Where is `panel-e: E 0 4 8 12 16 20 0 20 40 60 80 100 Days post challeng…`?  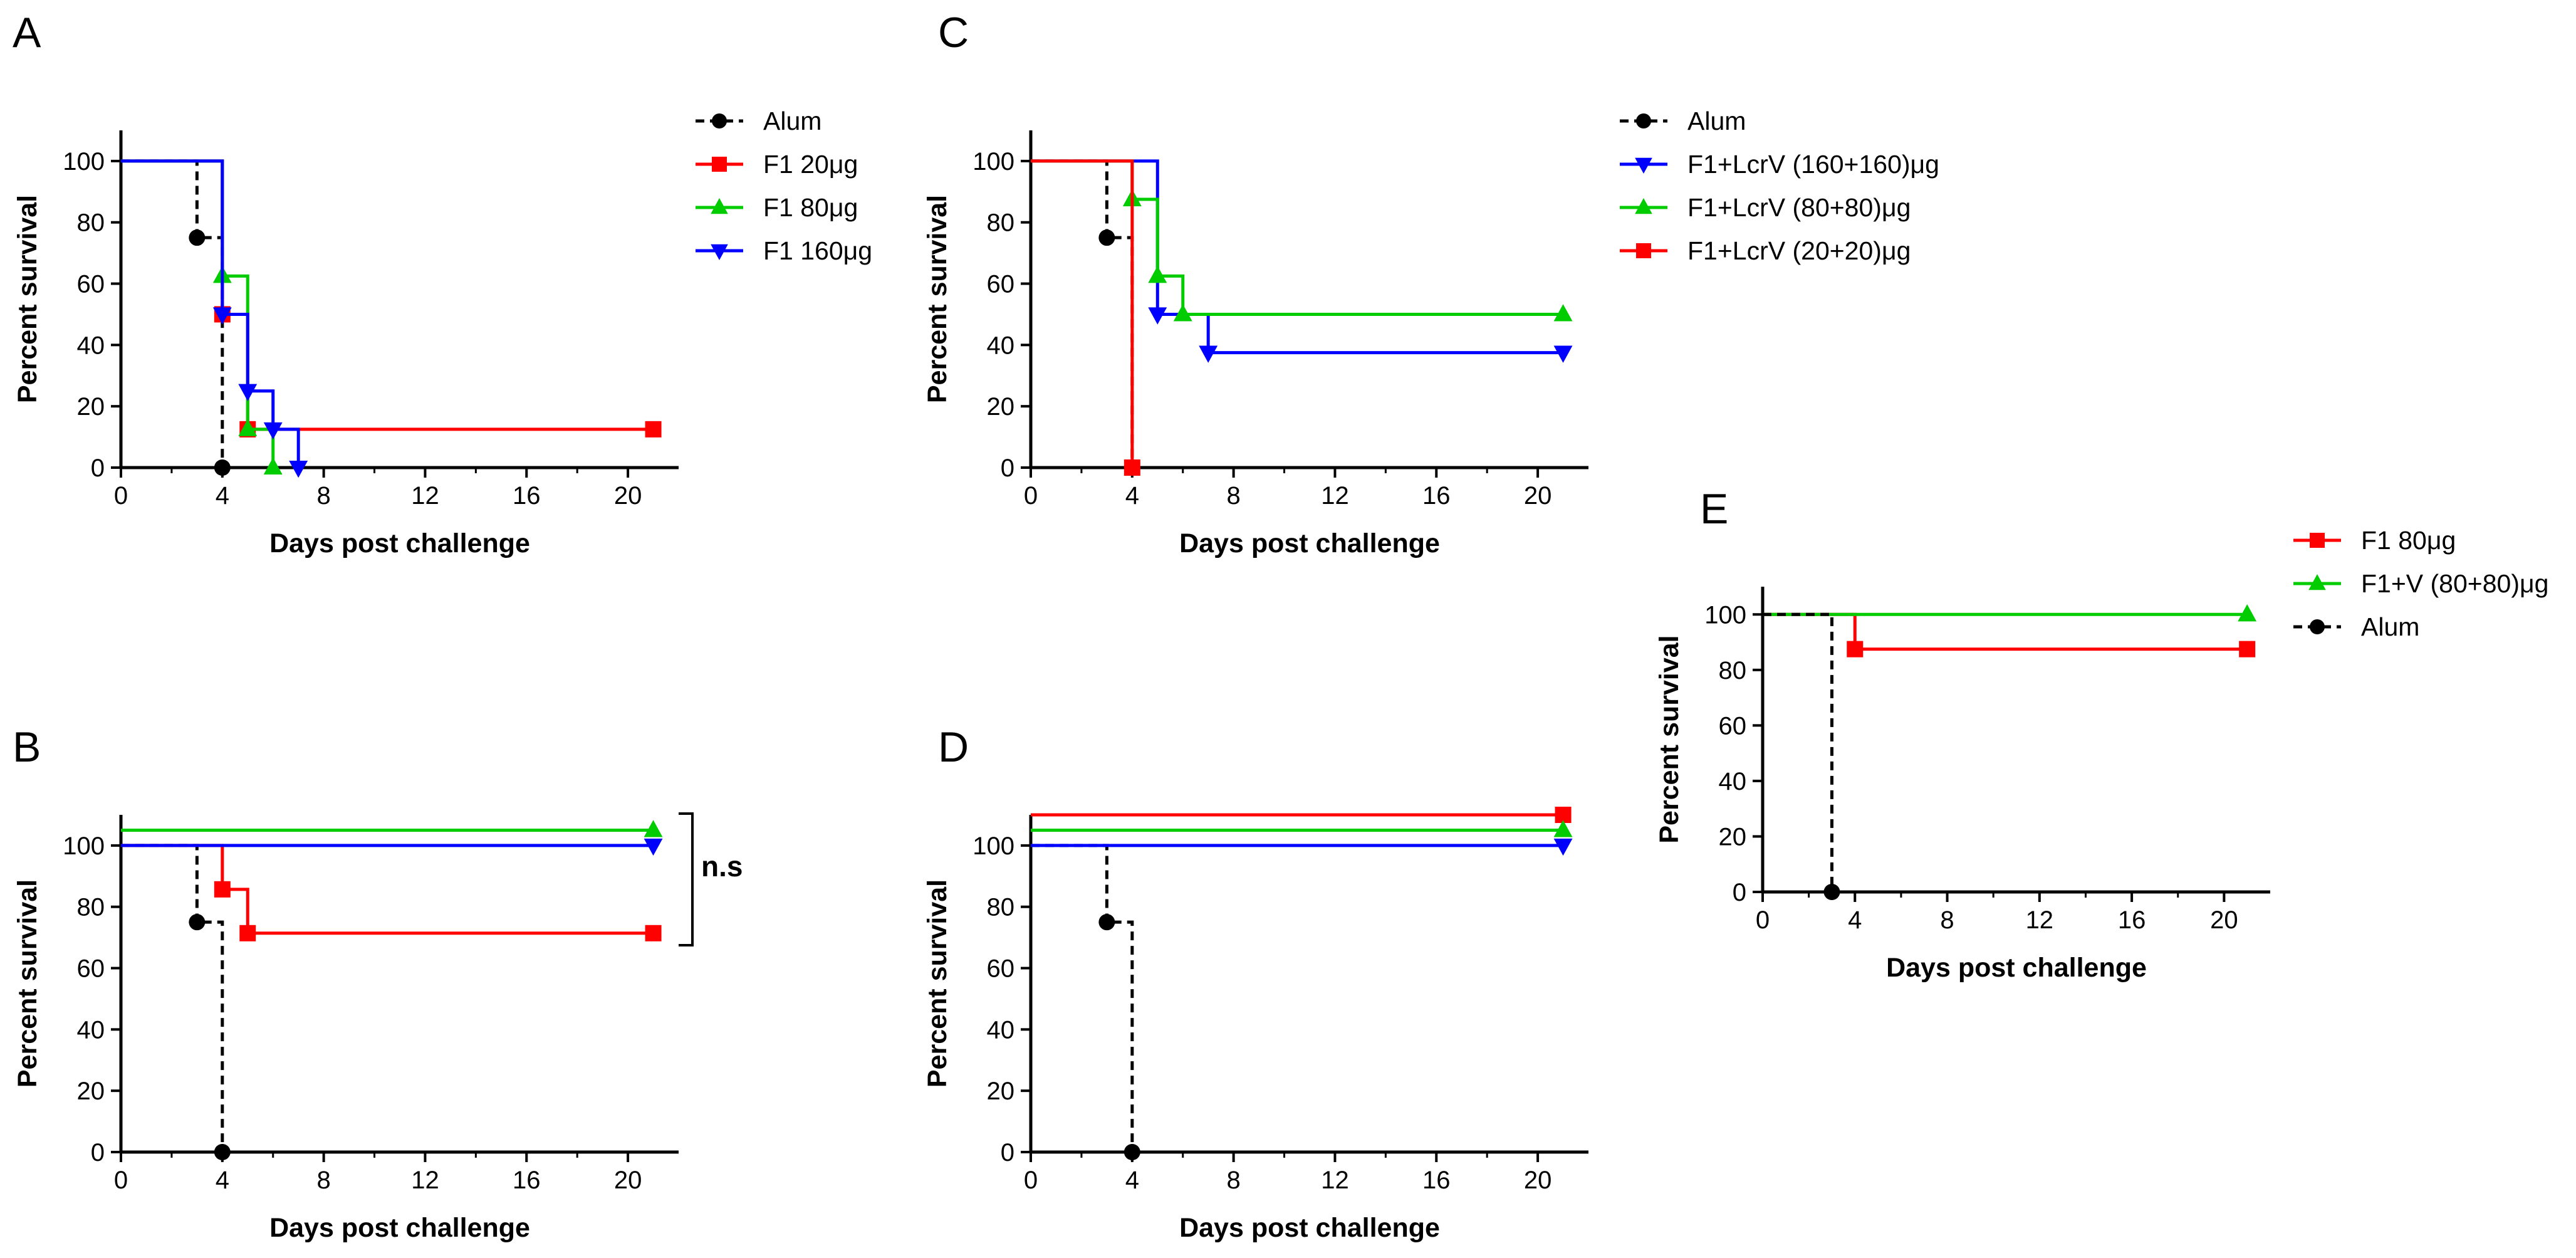
panel-e: E 0 4 8 12 16 20 0 20 40 60 80 100 Days post challeng… is located at coordinates (2101, 734).